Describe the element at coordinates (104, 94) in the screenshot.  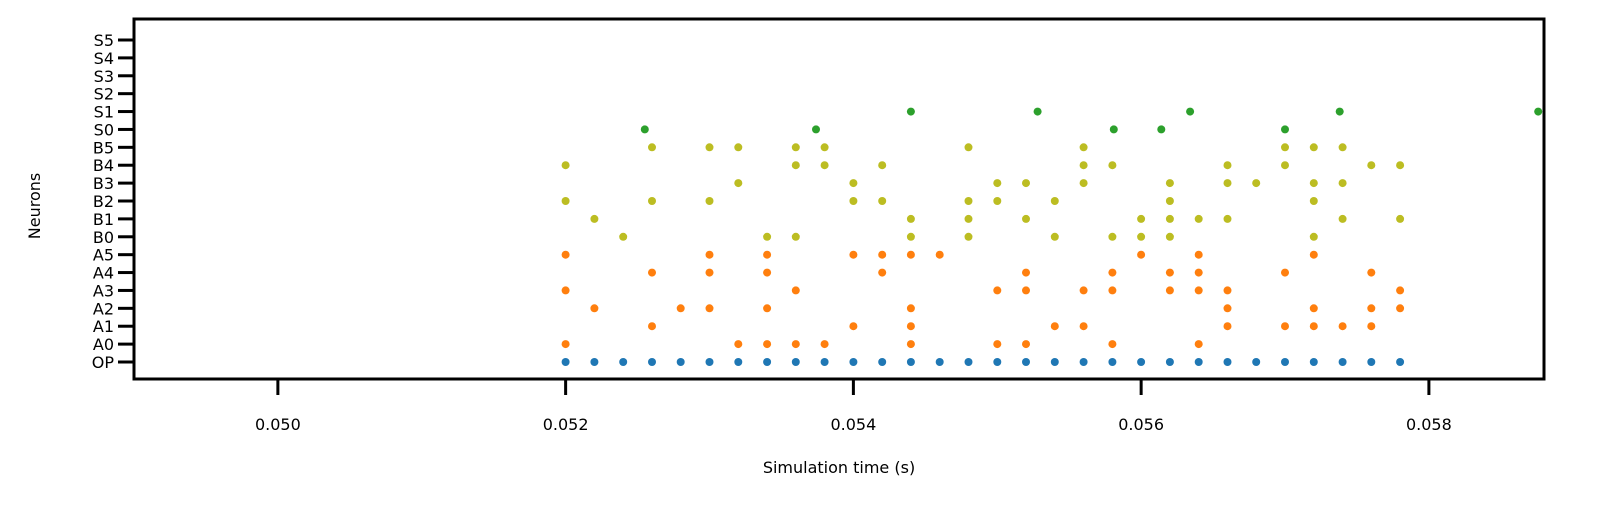
I see `y-tick-label: S2` at that location.